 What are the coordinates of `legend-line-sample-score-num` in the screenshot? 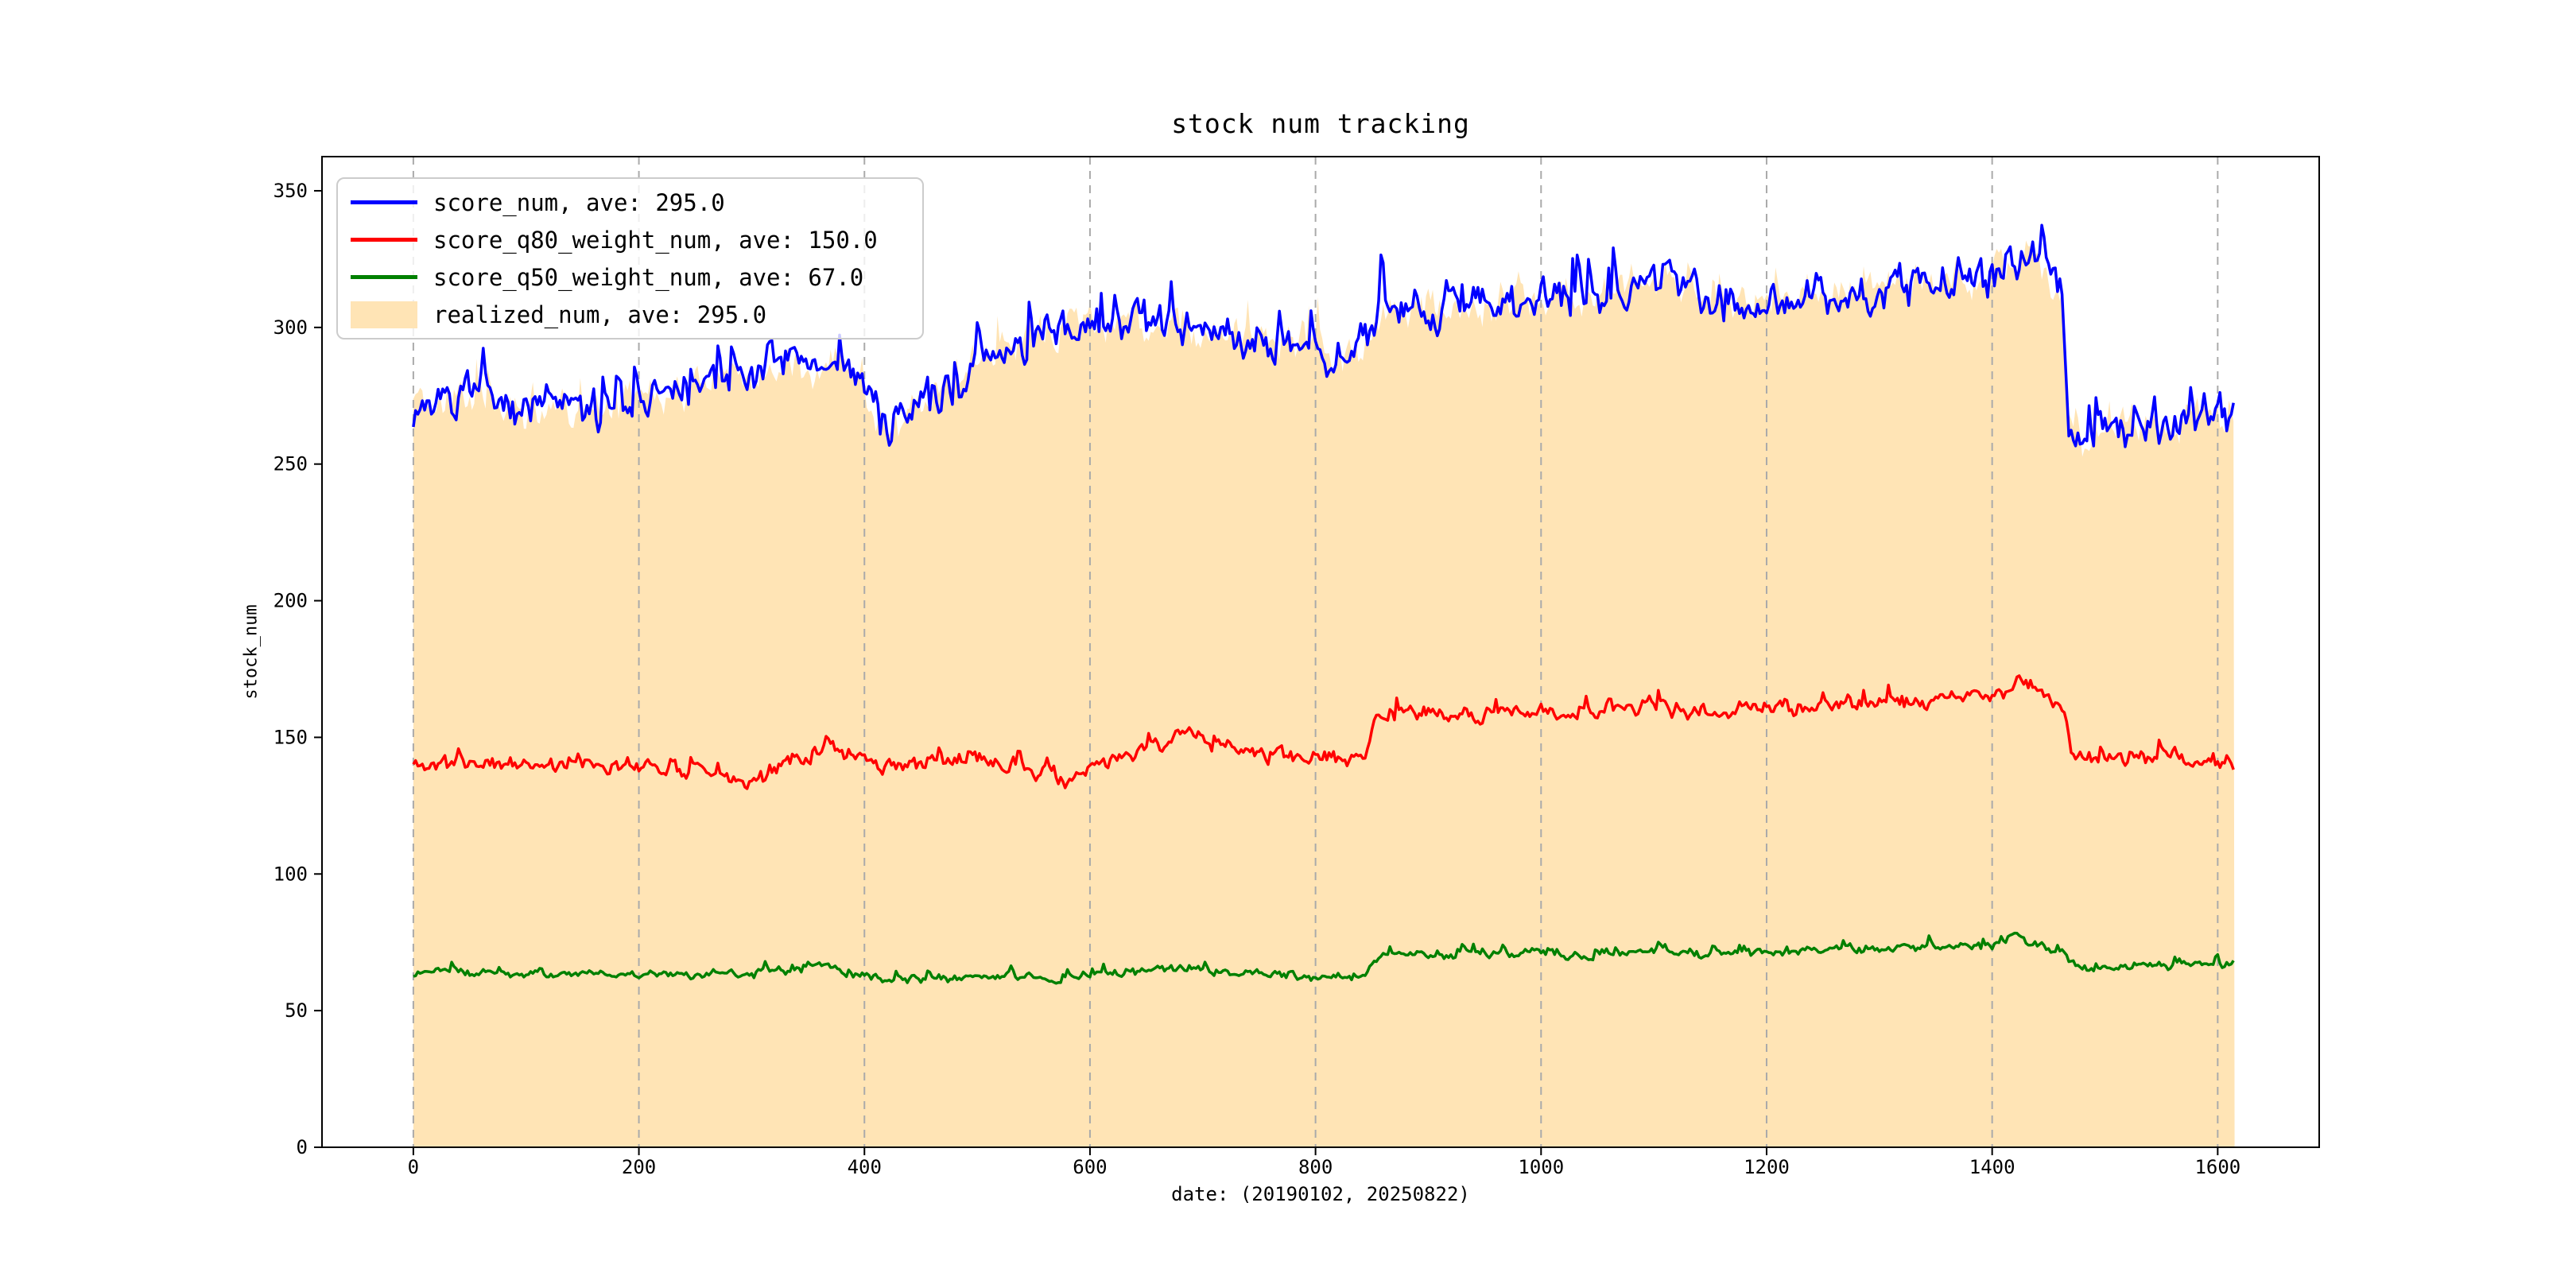 It's located at (384, 202).